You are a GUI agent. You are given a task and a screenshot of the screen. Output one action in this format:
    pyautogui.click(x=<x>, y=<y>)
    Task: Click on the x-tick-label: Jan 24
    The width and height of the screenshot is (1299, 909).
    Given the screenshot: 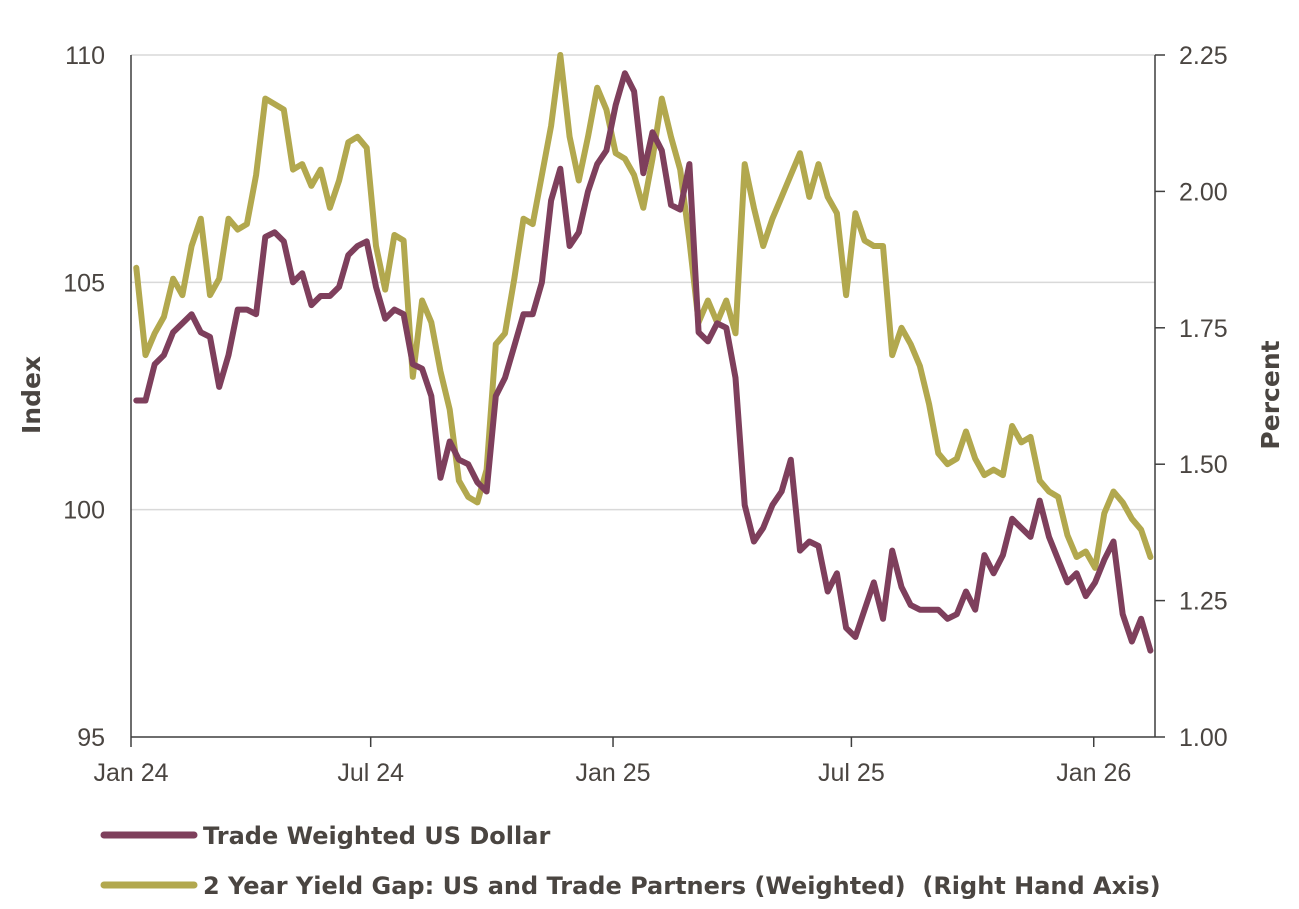 What is the action you would take?
    pyautogui.click(x=130, y=773)
    